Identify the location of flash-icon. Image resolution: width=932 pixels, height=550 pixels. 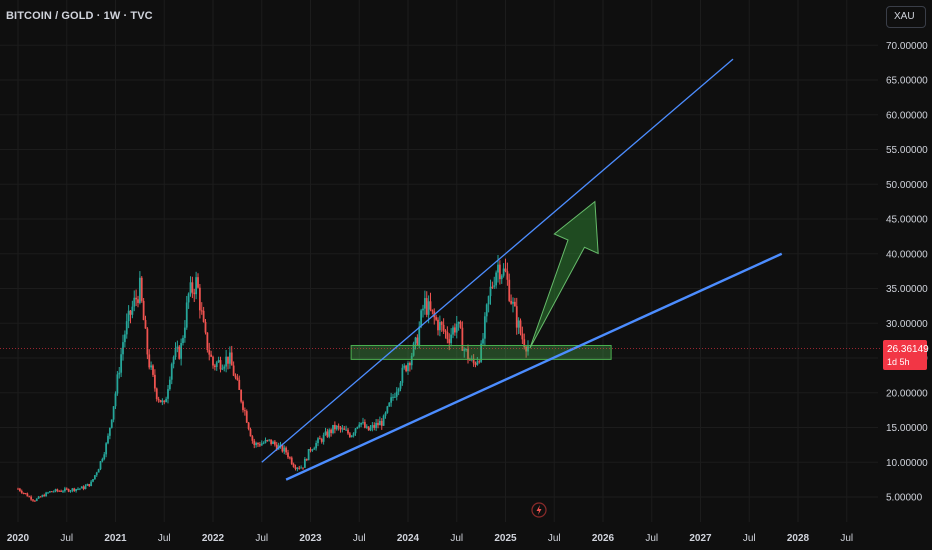
(539, 510).